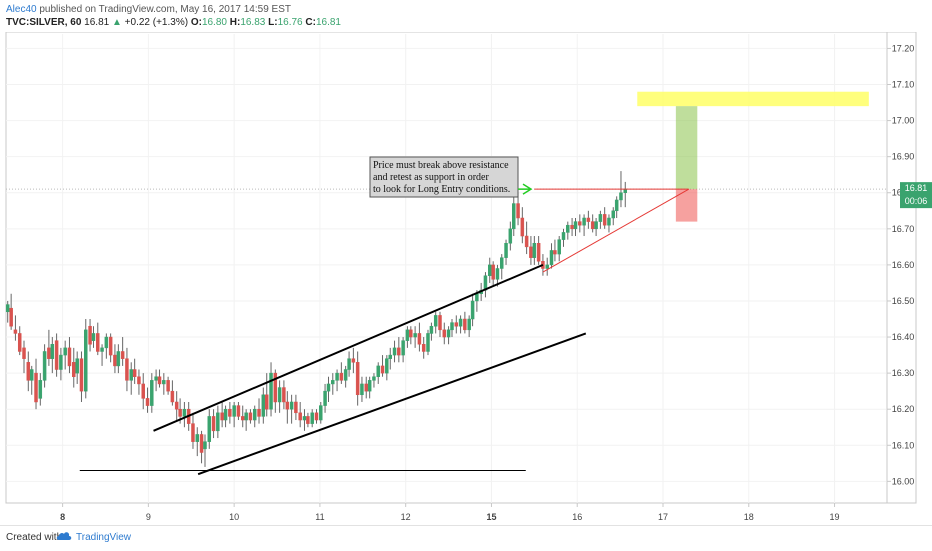  I want to click on close-label: C:, so click(310, 22).